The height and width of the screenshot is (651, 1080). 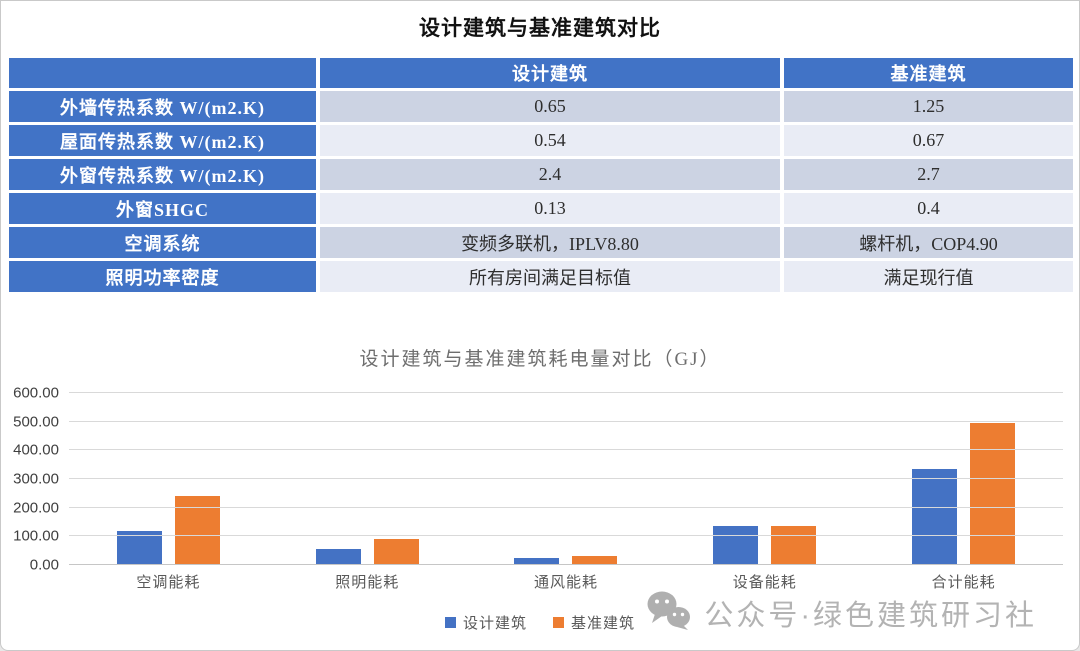 What do you see at coordinates (550, 106) in the screenshot?
I see `row-design-0: 0.65` at bounding box center [550, 106].